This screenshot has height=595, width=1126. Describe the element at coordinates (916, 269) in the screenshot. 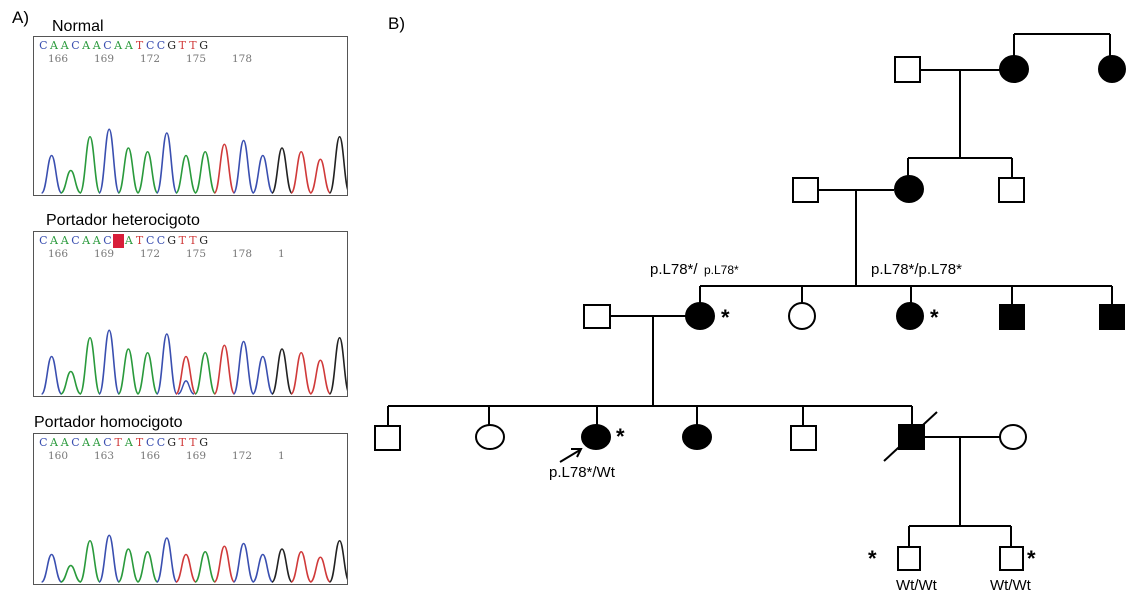

I see `genotype-label: p.L78*/p.L78*` at that location.